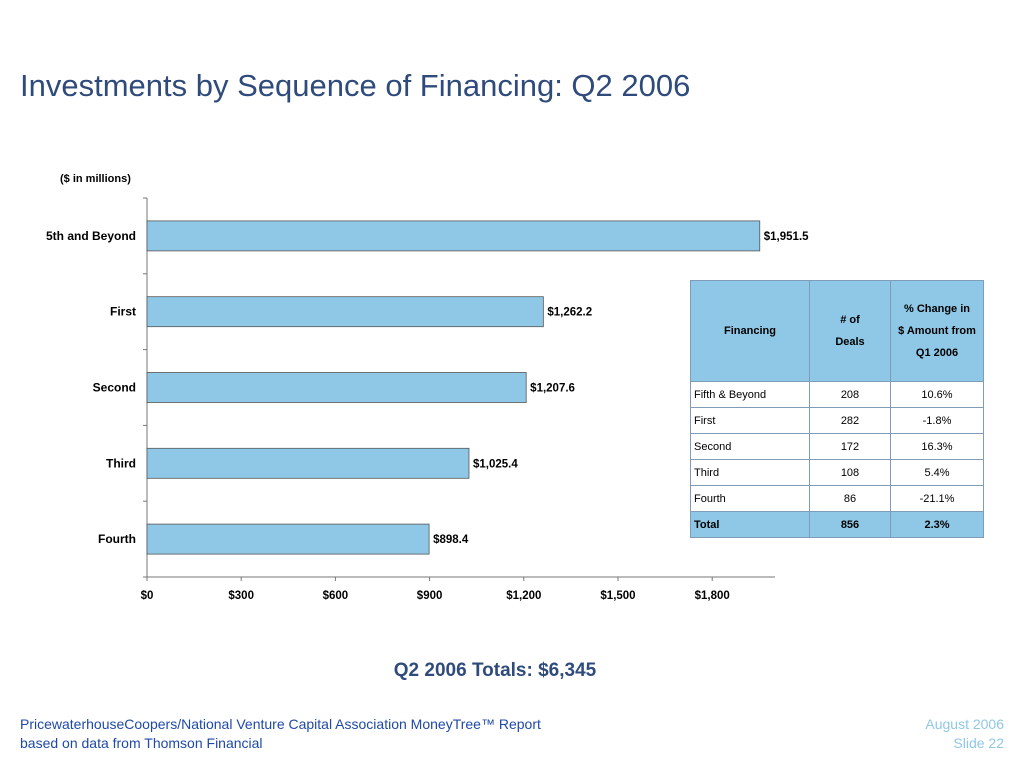 The image size is (1024, 768). What do you see at coordinates (750, 394) in the screenshot?
I see `cell-financing: Fifth & Beyond` at bounding box center [750, 394].